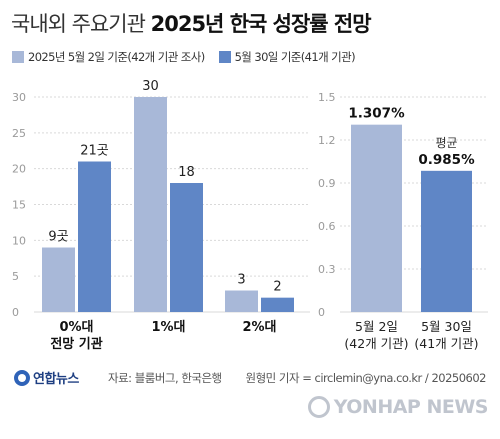 The width and height of the screenshot is (500, 439). Describe the element at coordinates (56, 379) in the screenshot. I see `logo-text: 연합뉴스` at that location.